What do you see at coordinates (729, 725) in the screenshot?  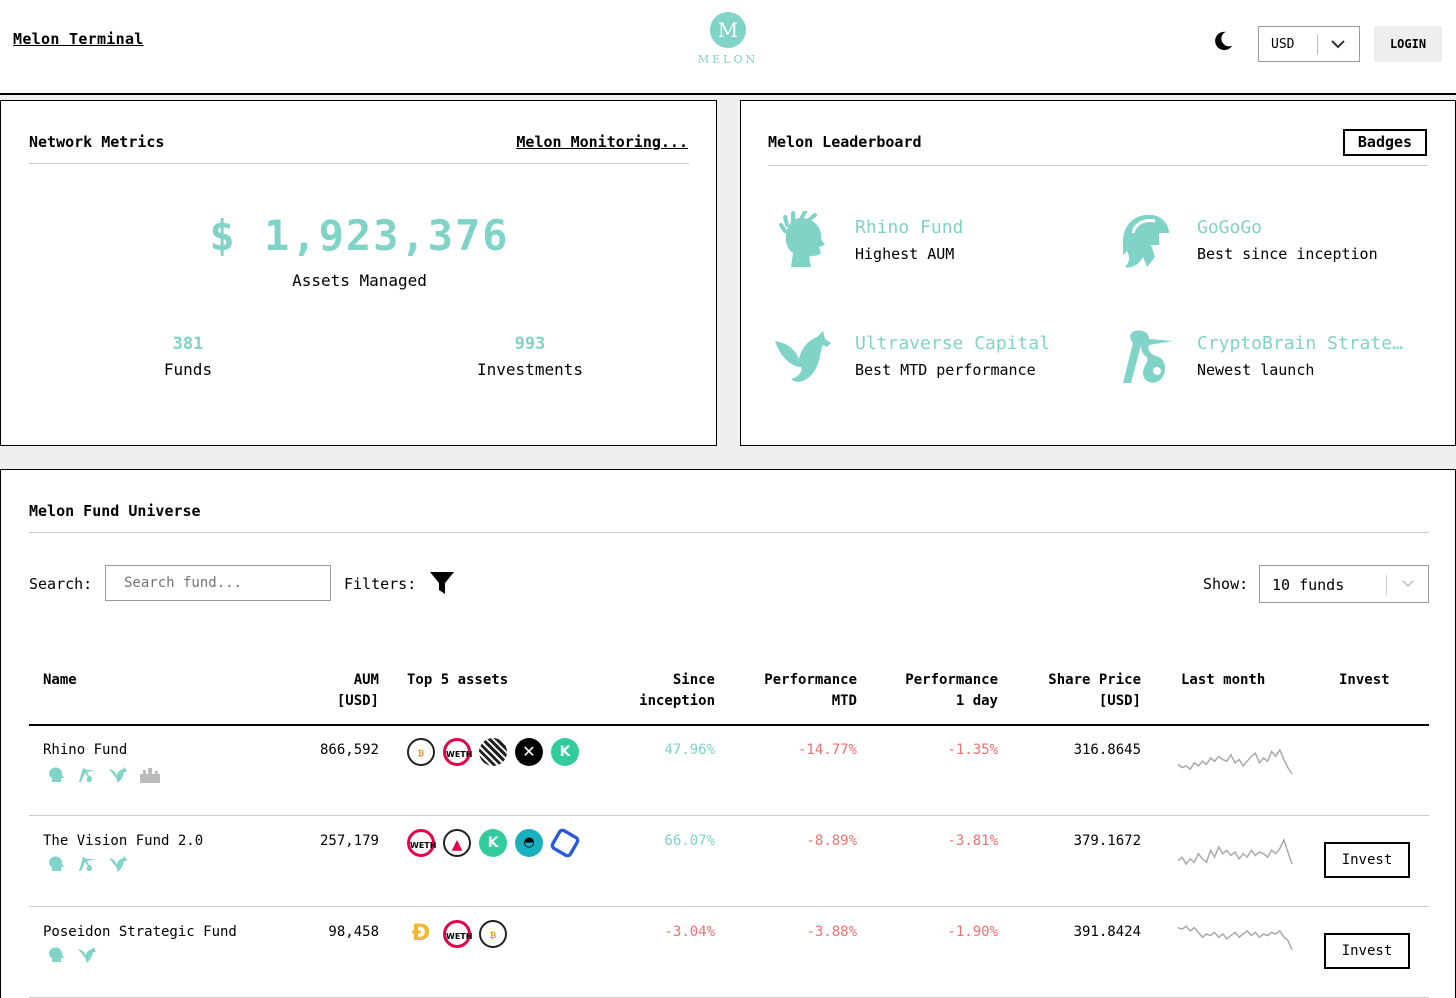 I see `table-header-rule` at bounding box center [729, 725].